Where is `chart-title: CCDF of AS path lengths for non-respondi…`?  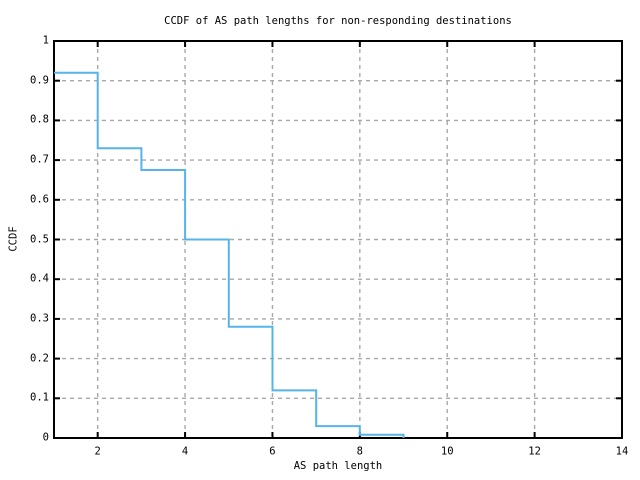
chart-title: CCDF of AS path lengths for non-respondi… is located at coordinates (338, 21).